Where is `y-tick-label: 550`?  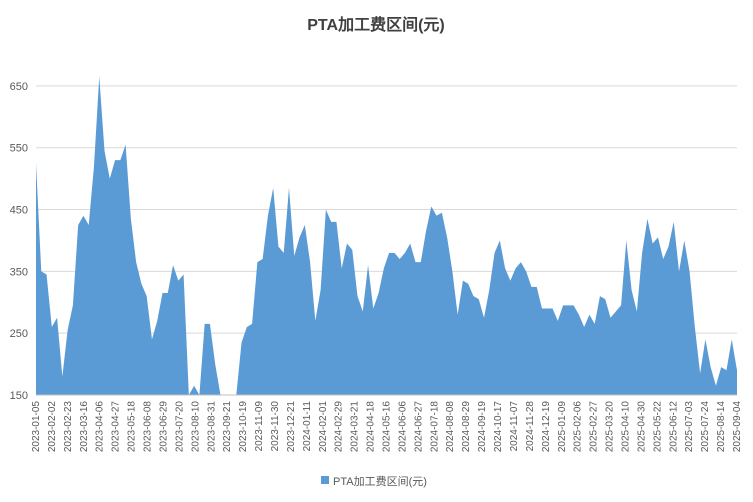 y-tick-label: 550 is located at coordinates (19, 149).